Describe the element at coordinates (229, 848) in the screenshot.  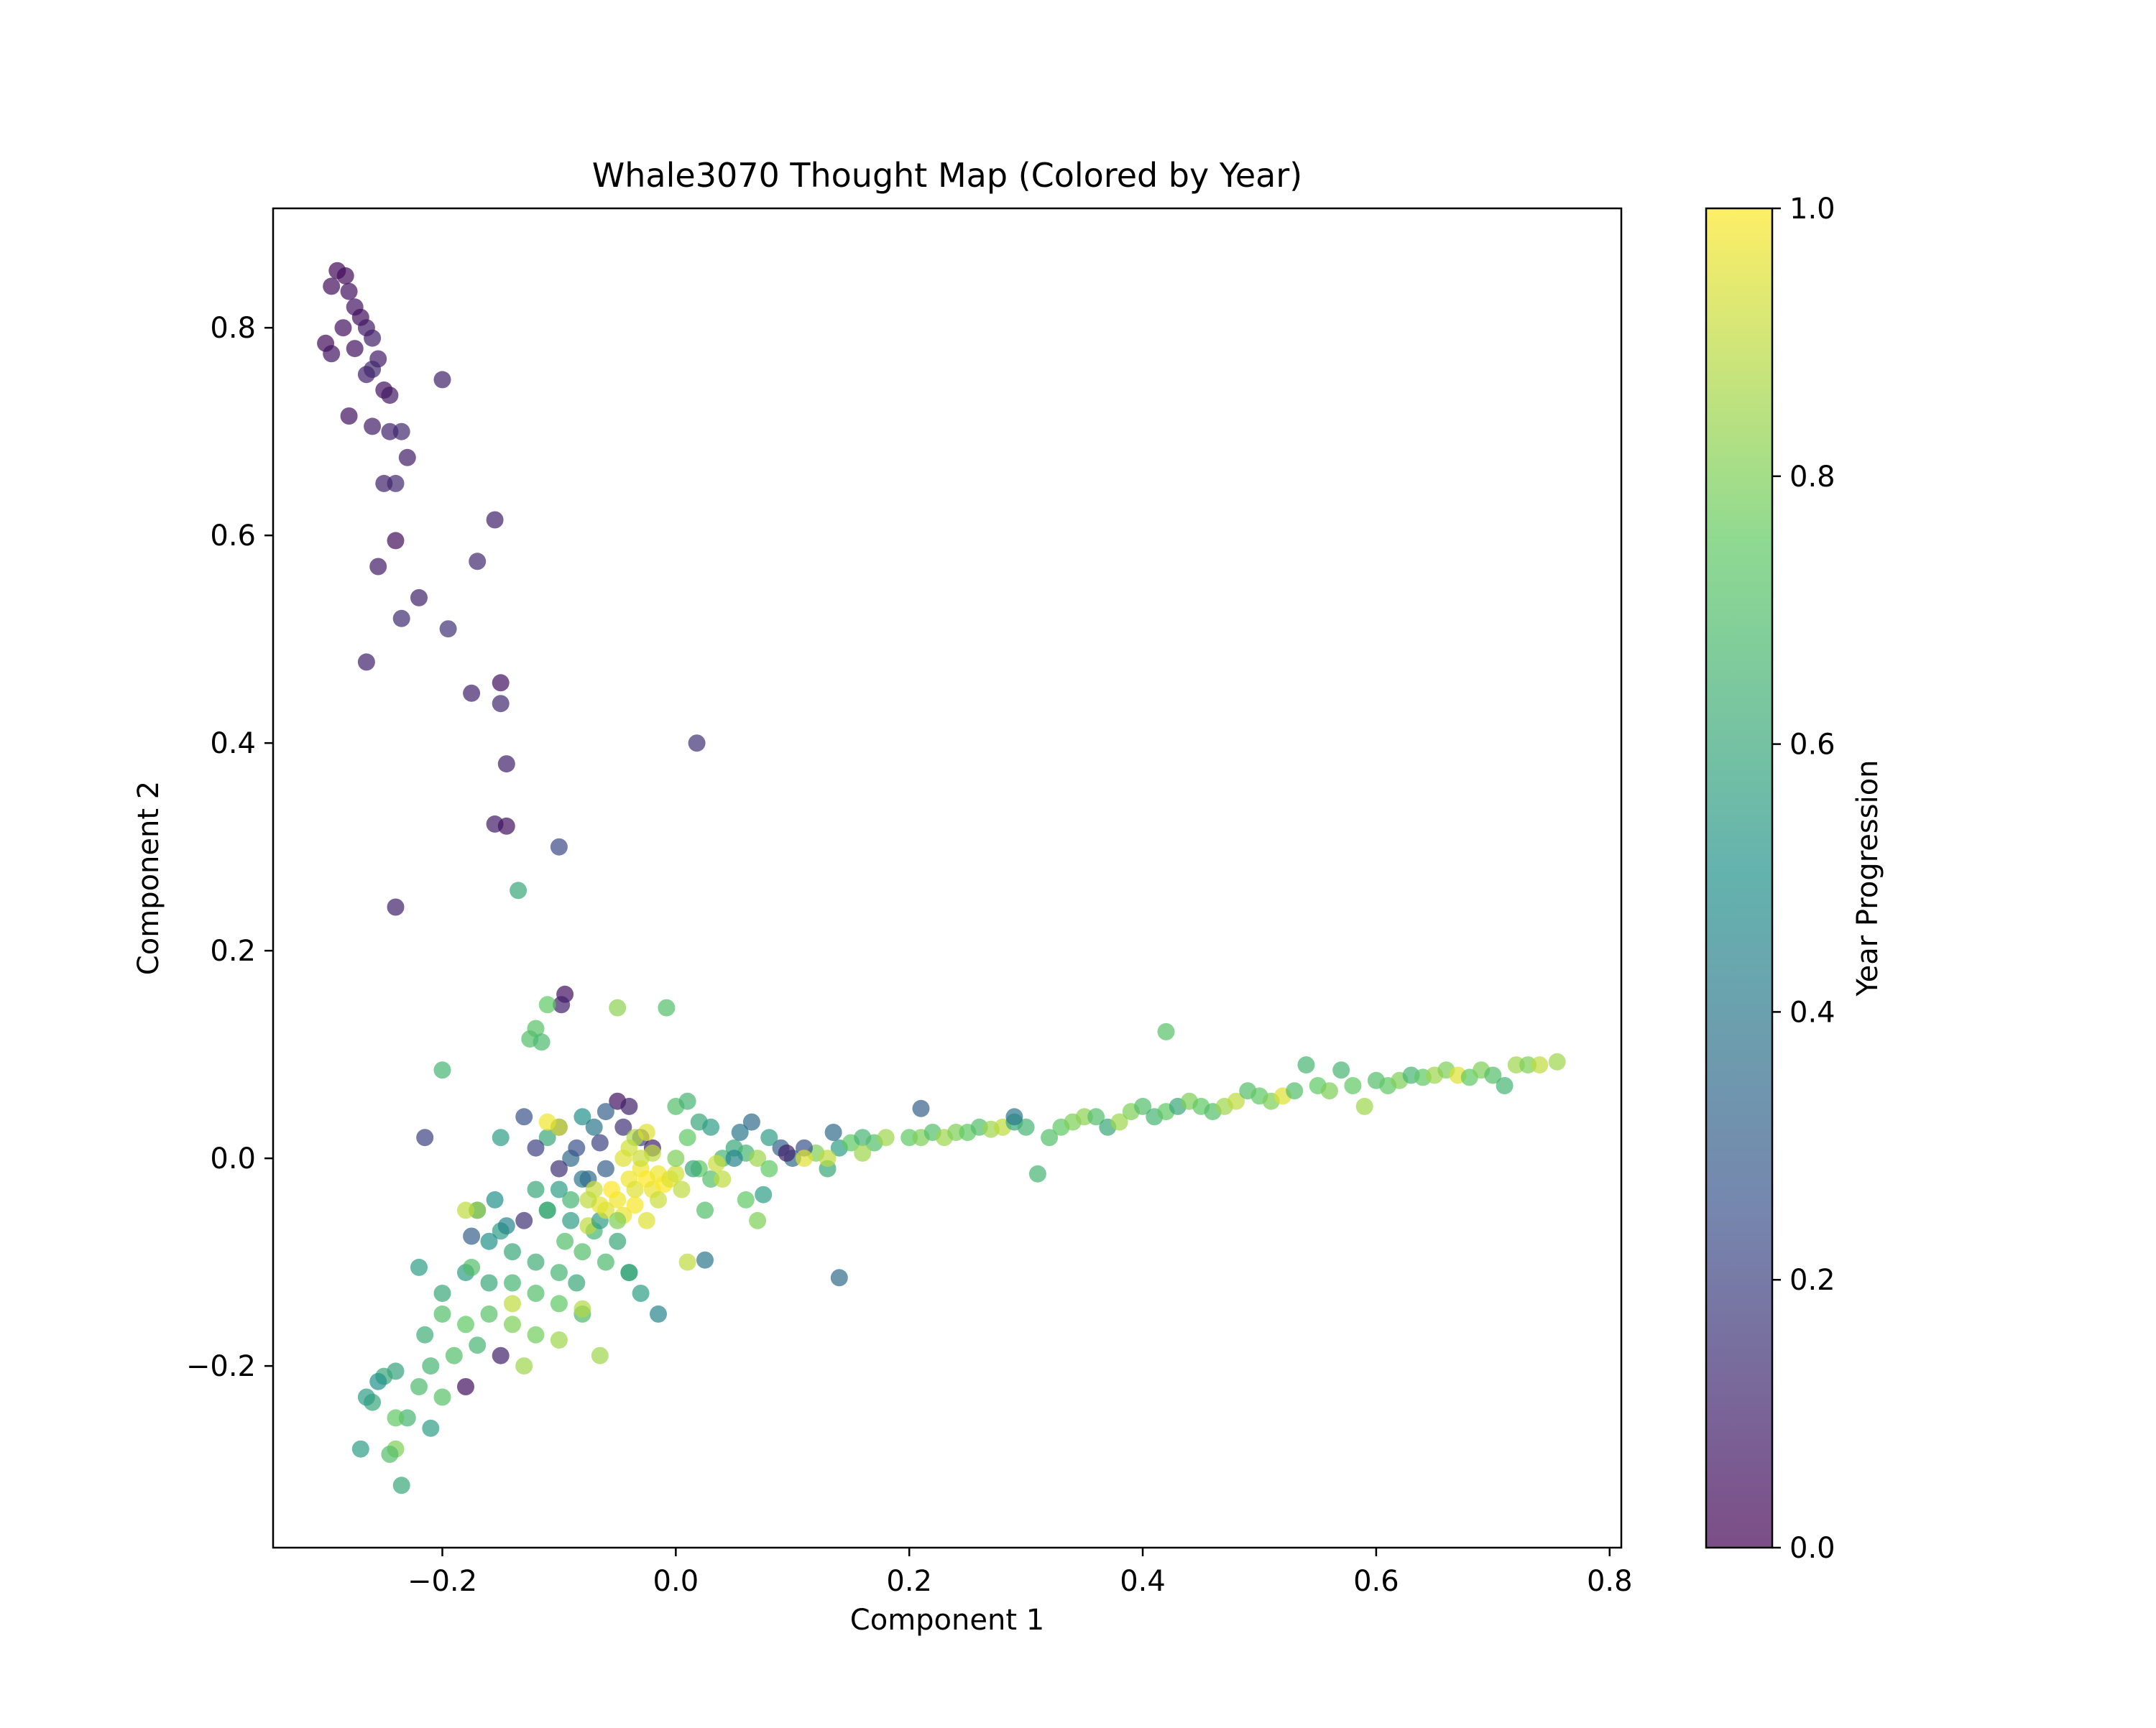
I see `y-axis-ticks: −0.2 0.0 0.2 0.4 0.6 0.8` at that location.